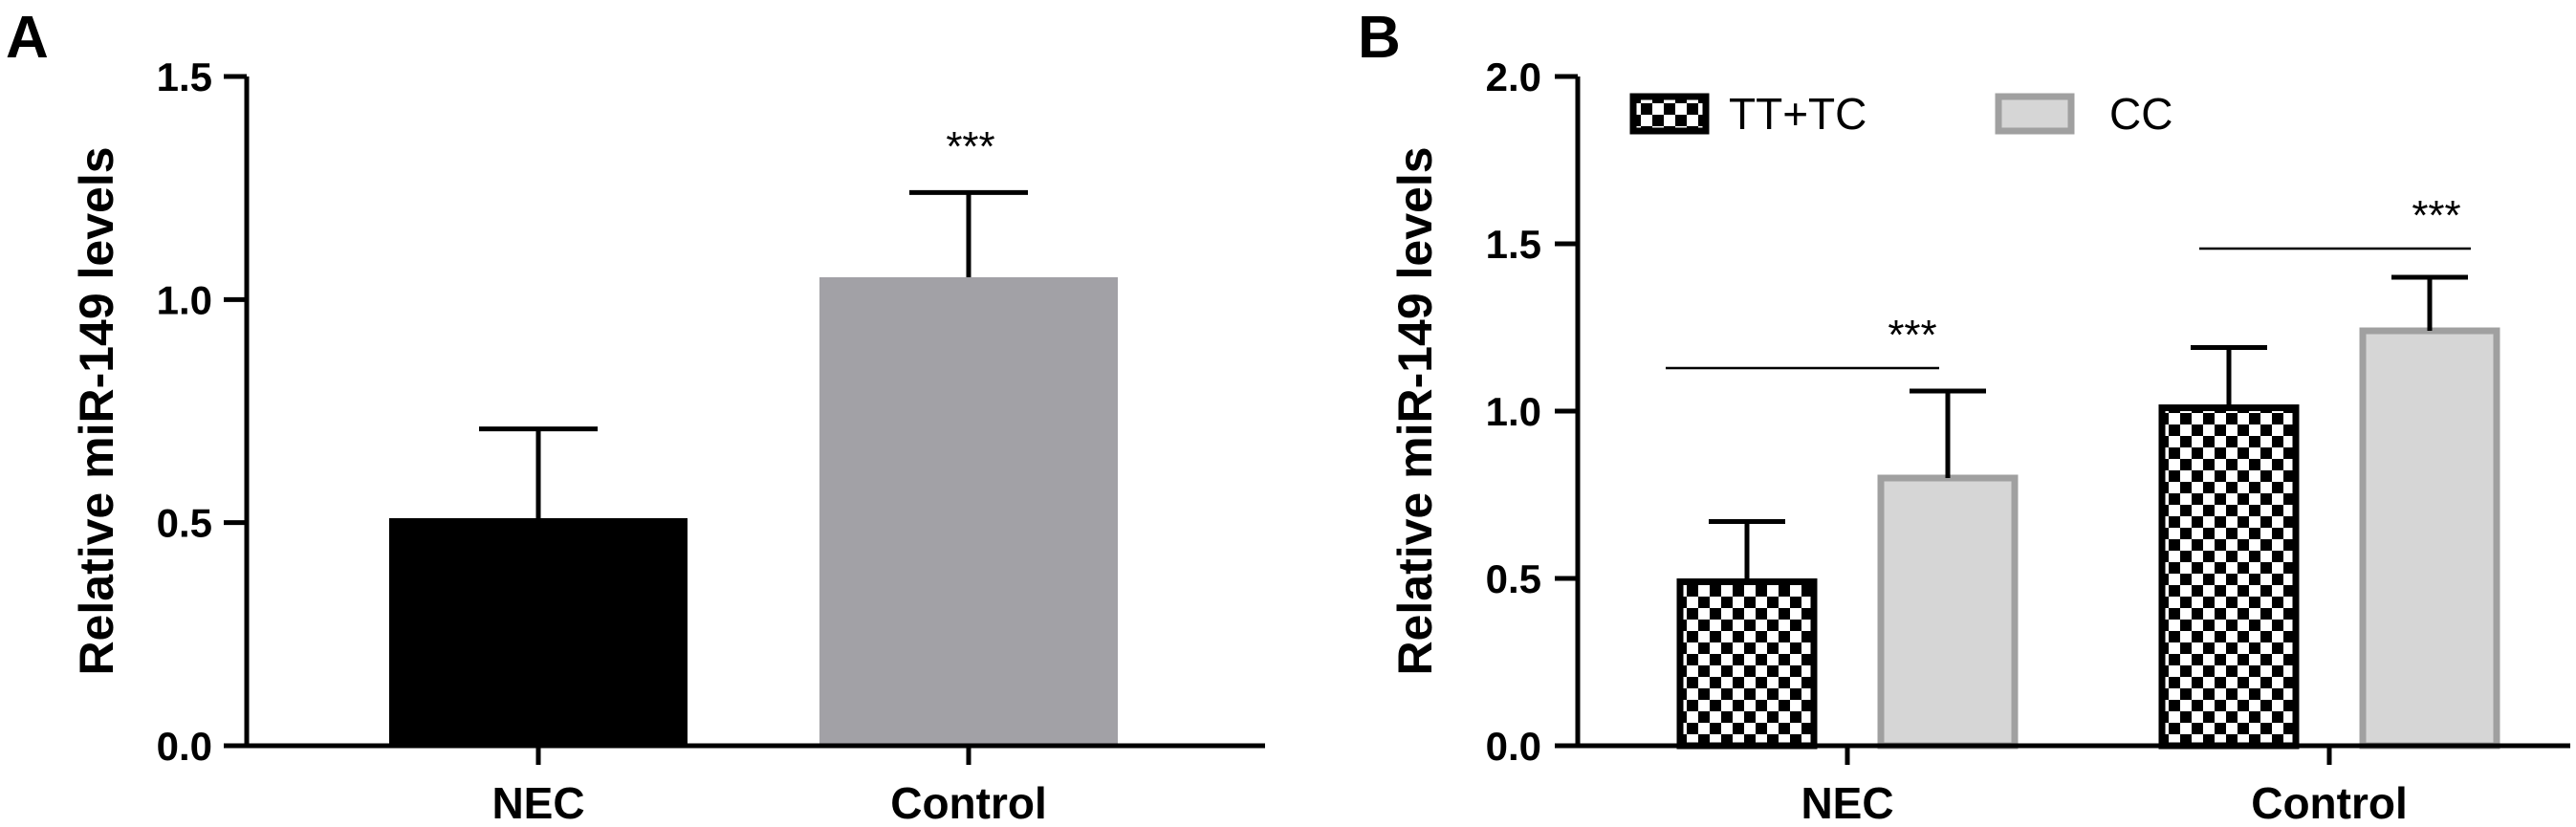 The width and height of the screenshot is (2576, 827). Describe the element at coordinates (1900, 114) in the screenshot. I see `panel-b-legend: TT+TC CC` at that location.